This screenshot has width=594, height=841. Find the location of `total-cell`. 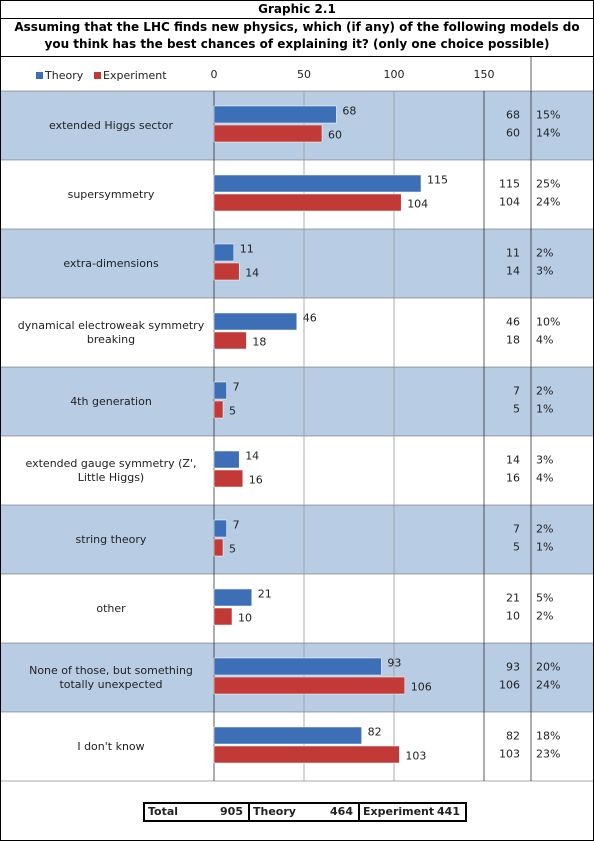

total-cell is located at coordinates (412, 812).